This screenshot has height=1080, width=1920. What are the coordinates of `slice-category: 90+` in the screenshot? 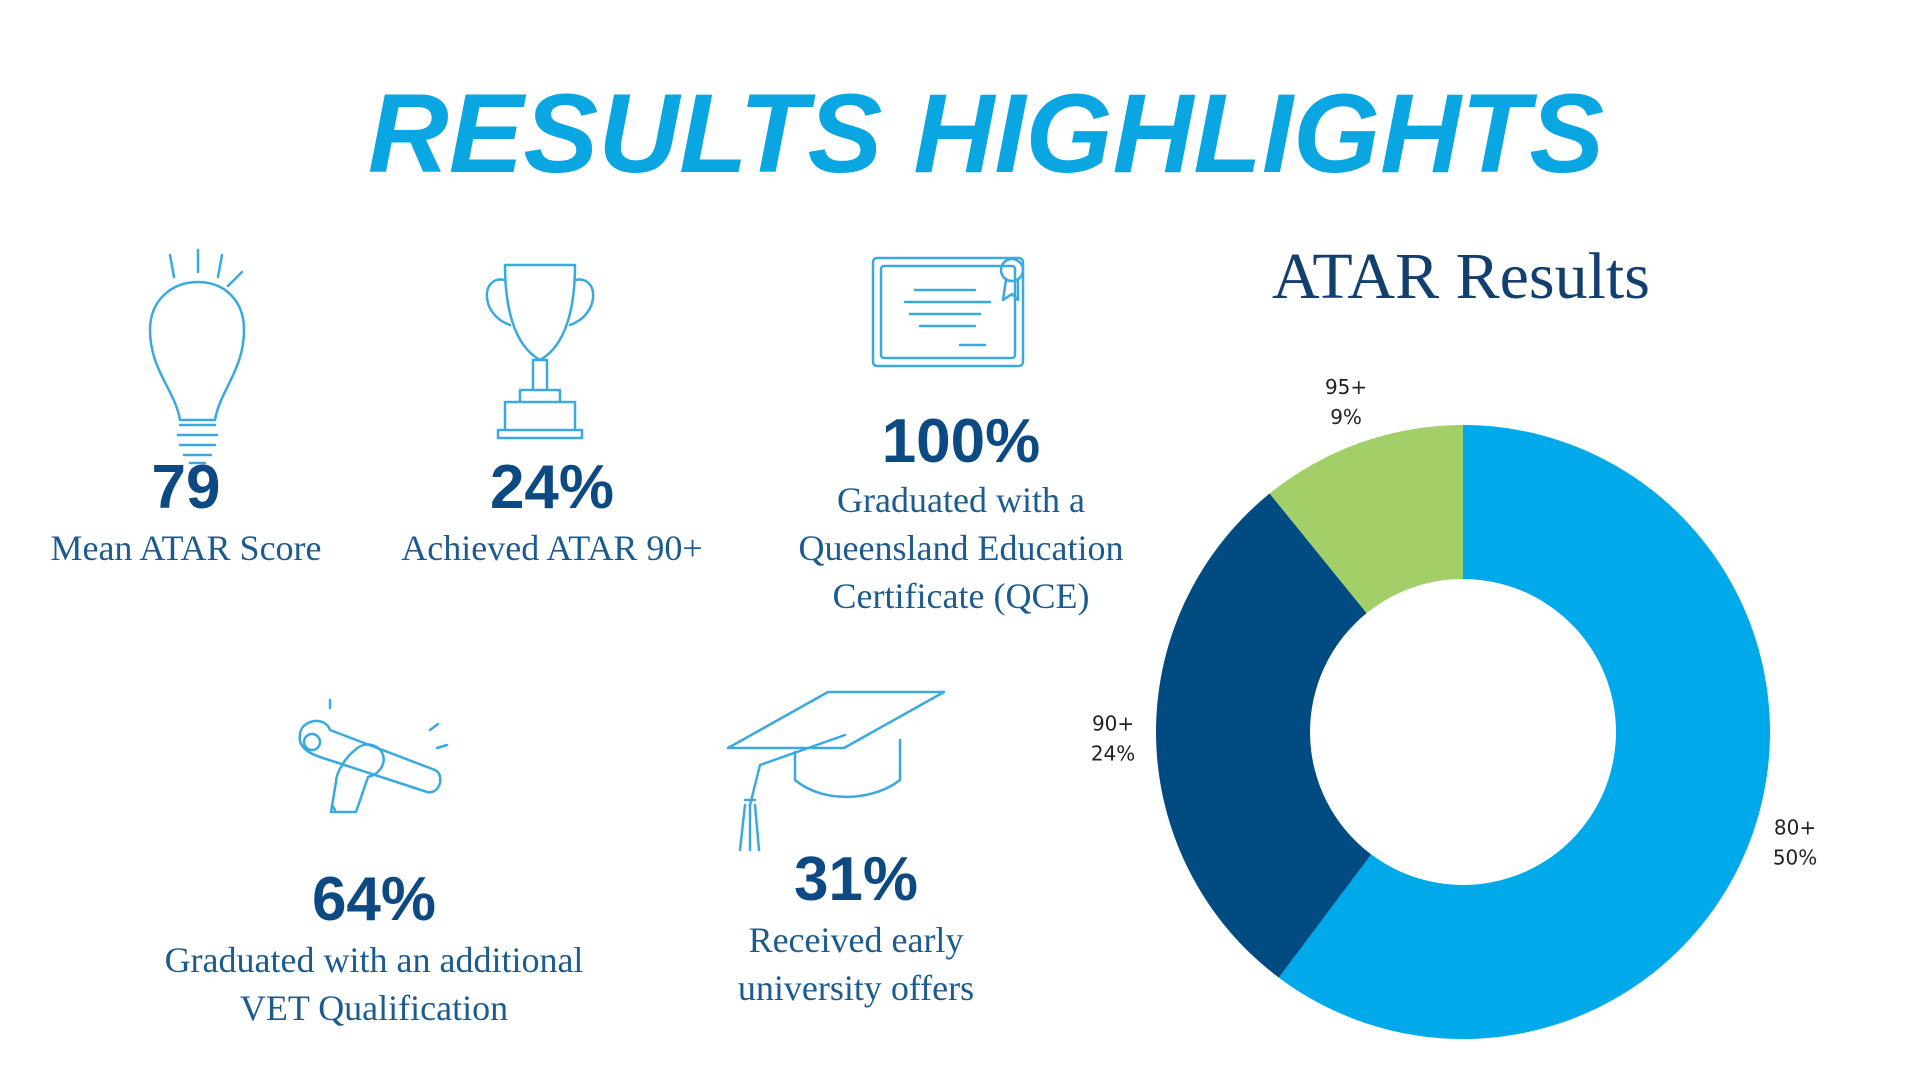 It's located at (1113, 724).